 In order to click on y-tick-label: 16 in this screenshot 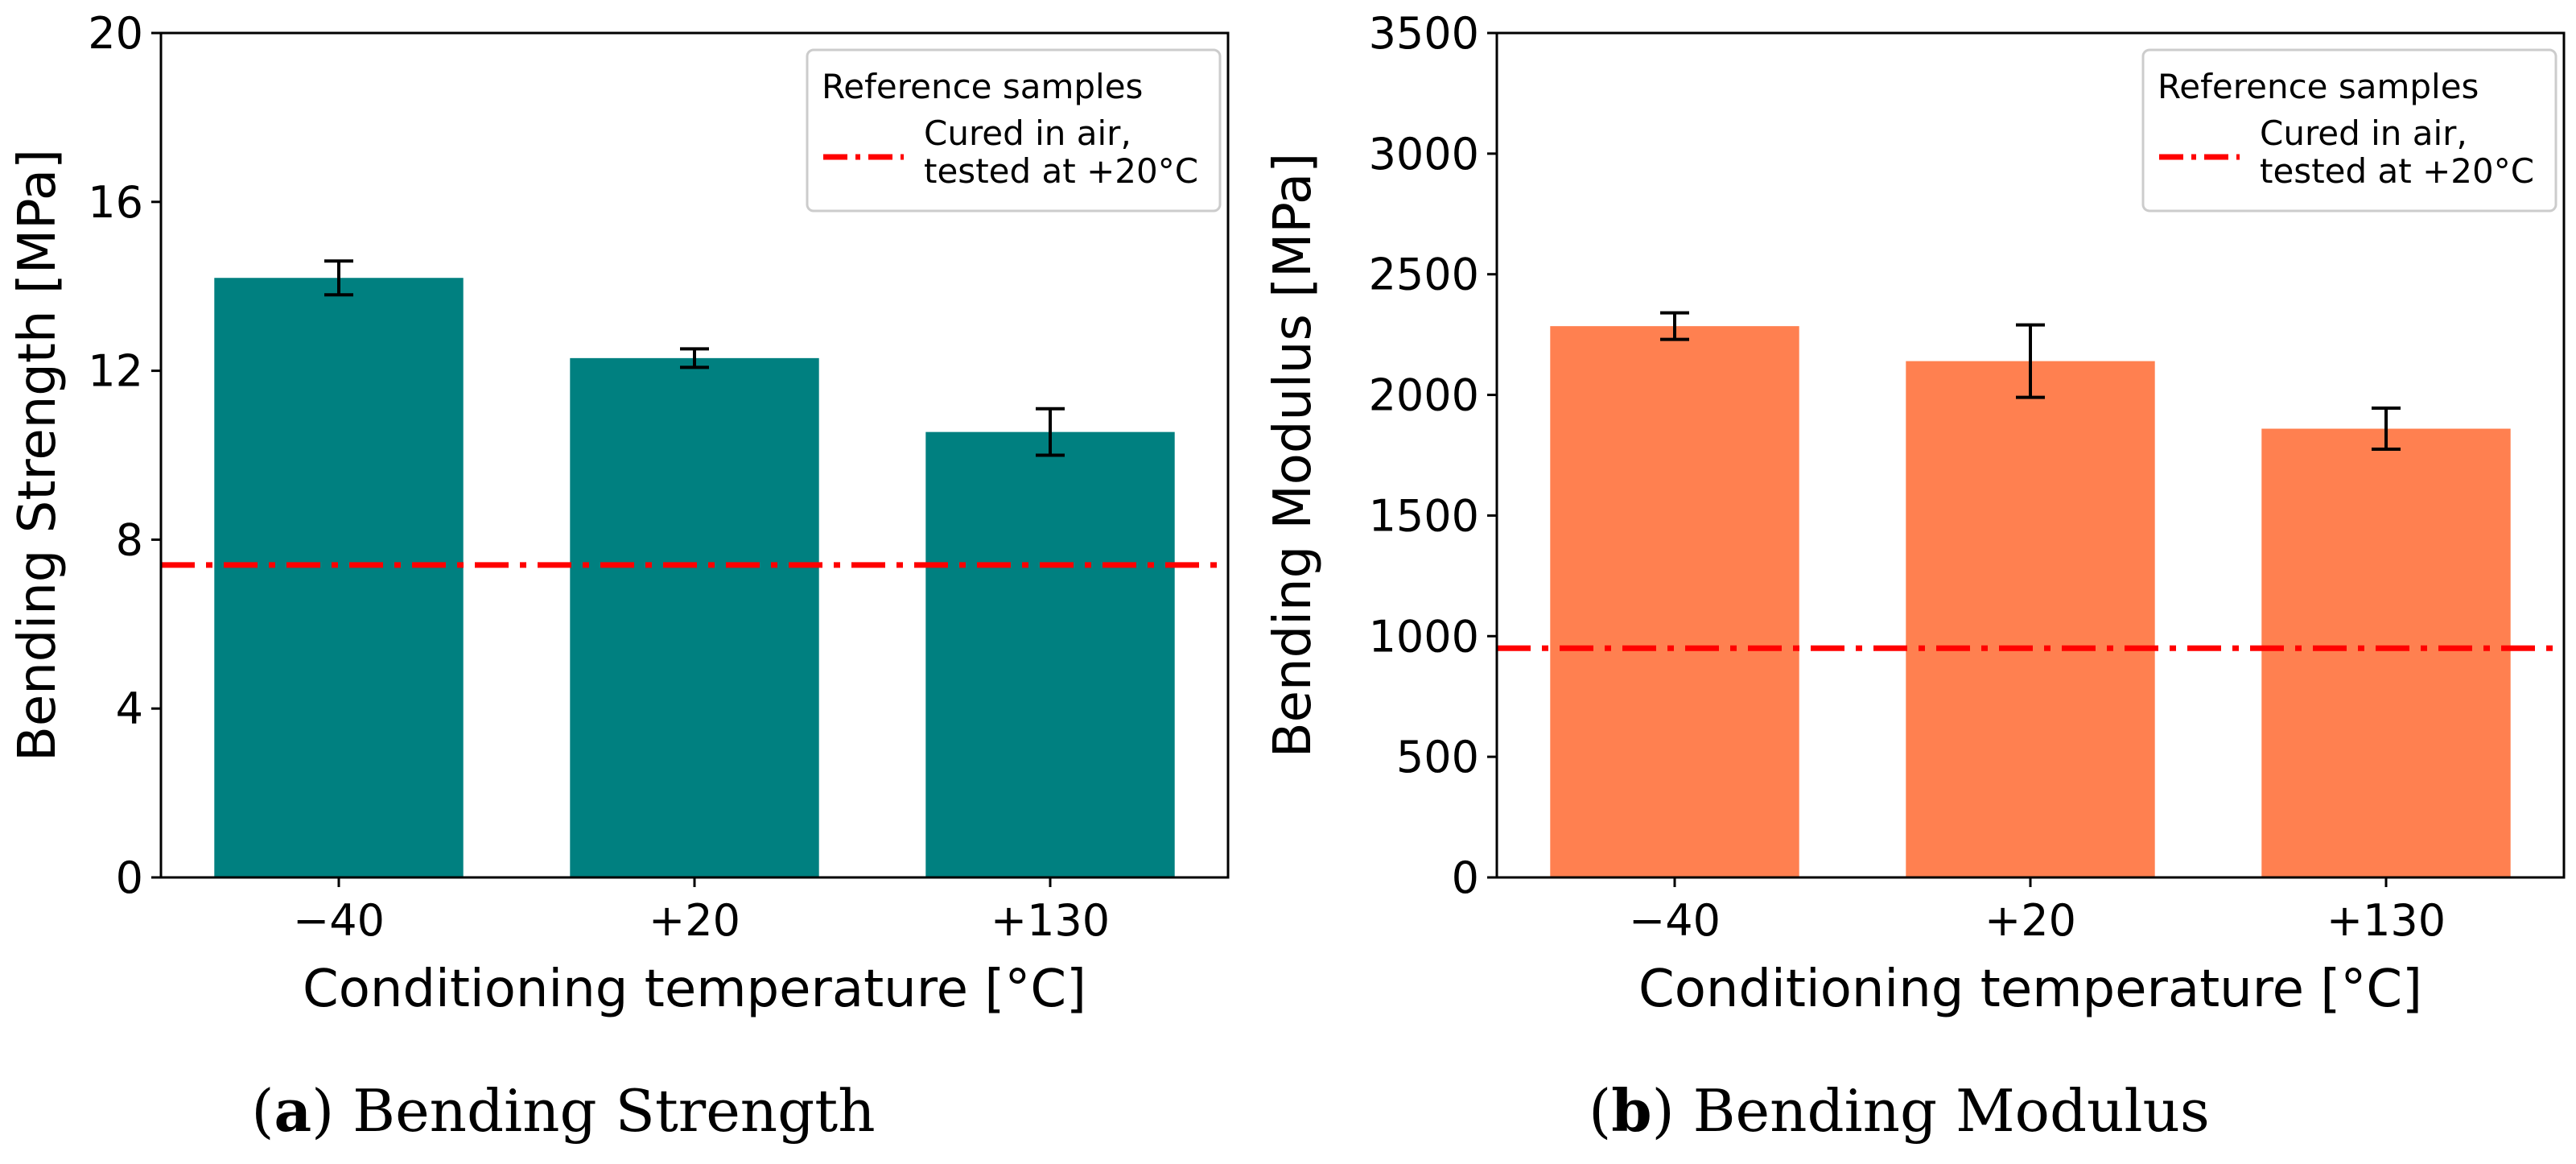, I will do `click(115, 202)`.